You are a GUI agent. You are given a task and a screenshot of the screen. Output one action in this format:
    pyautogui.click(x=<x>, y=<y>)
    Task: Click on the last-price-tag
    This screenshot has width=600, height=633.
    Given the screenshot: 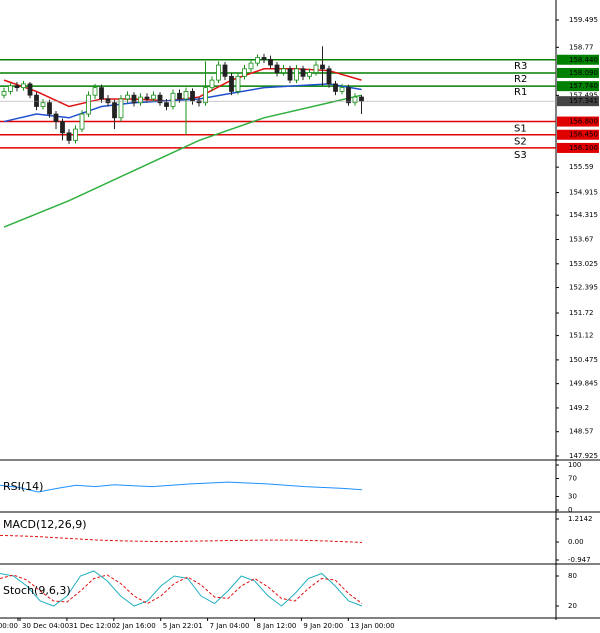 What is the action you would take?
    pyautogui.click(x=578, y=101)
    